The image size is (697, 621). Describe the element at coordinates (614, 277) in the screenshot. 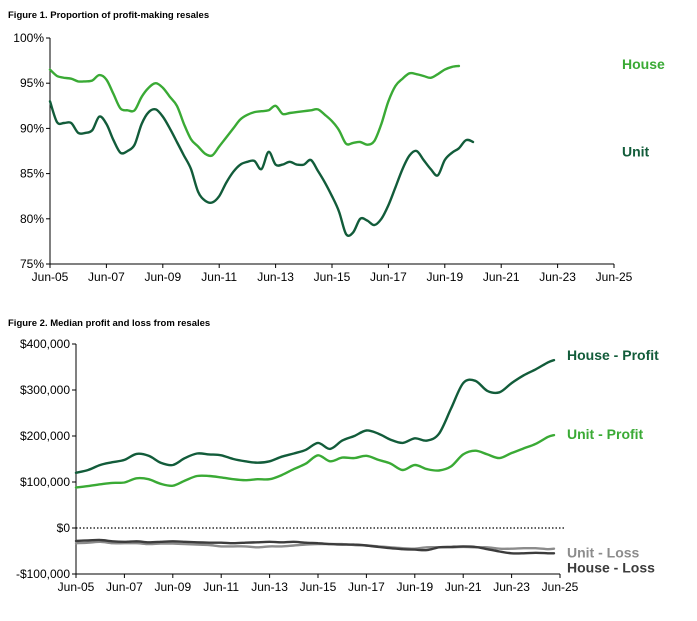

I see `fig1-x-tick-label: Jun-25` at that location.